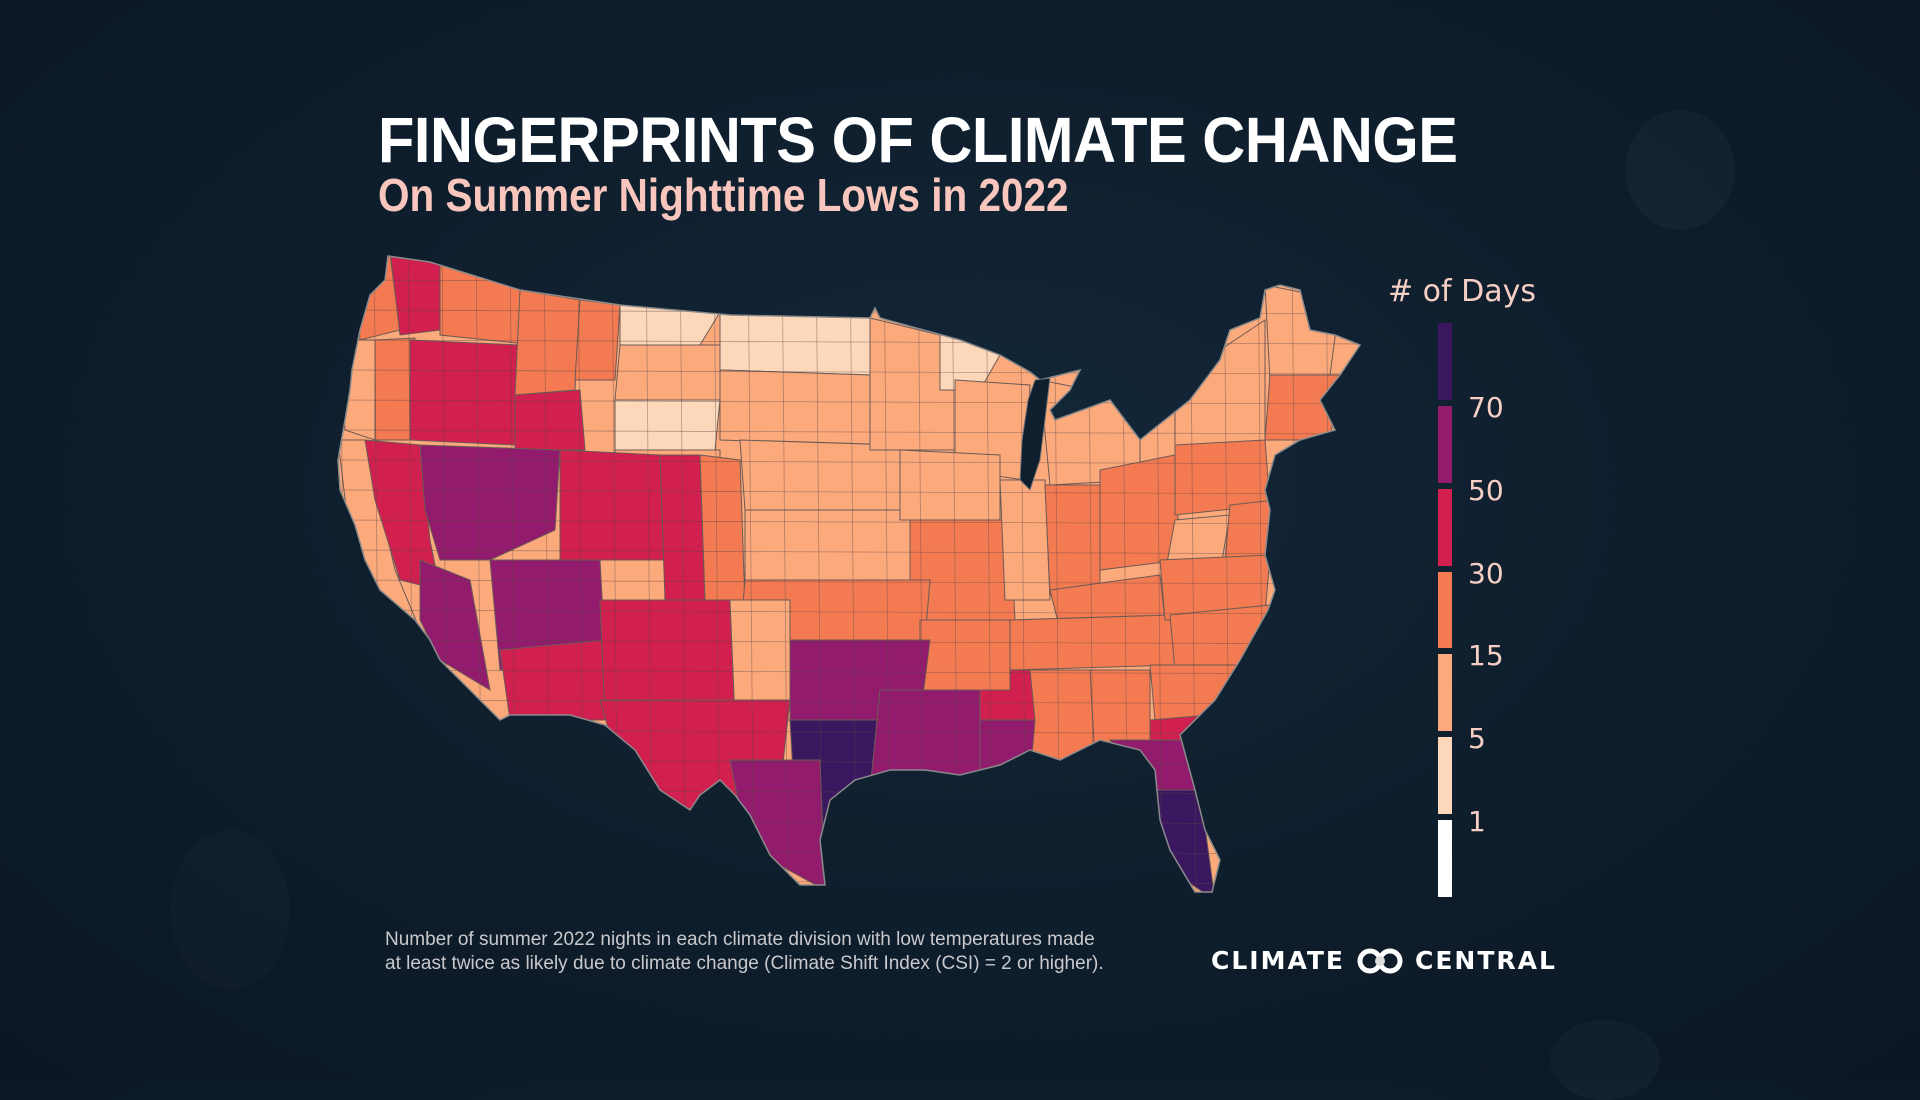 The image size is (1920, 1100). Describe the element at coordinates (1035, 434) in the screenshot. I see `lake-michigan` at that location.